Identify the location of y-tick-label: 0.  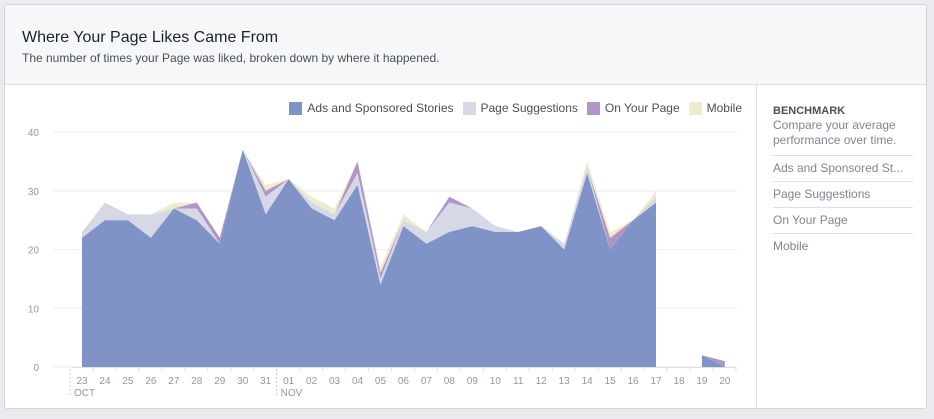
(36, 368).